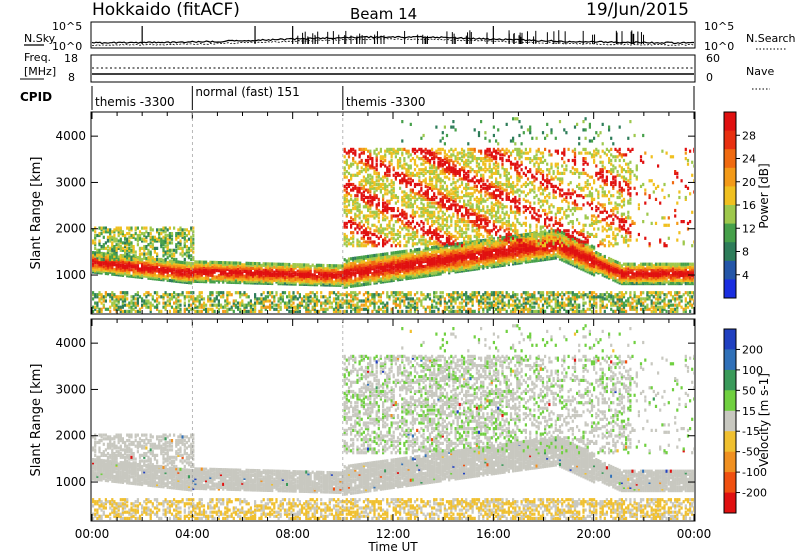 The image size is (800, 554). I want to click on beam-title: Beam 14, so click(383, 14).